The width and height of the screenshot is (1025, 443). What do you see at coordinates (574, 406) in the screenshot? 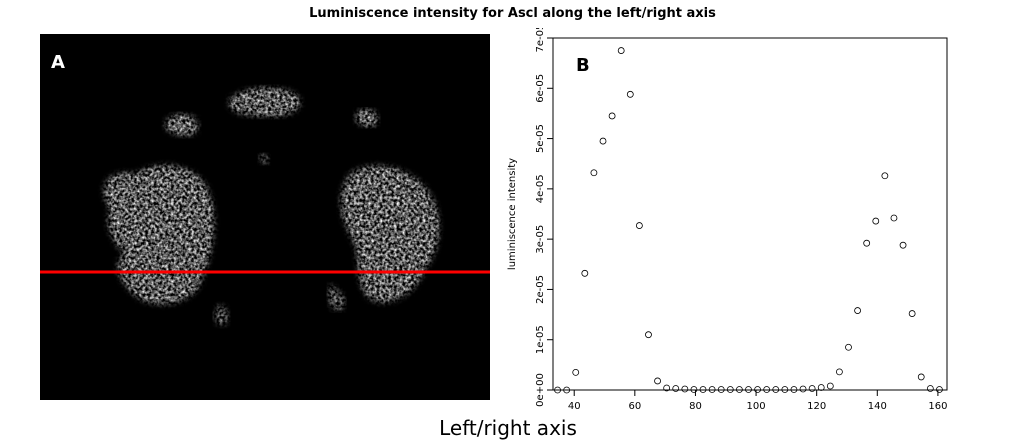
I see `x-tick-label: 40` at bounding box center [574, 406].